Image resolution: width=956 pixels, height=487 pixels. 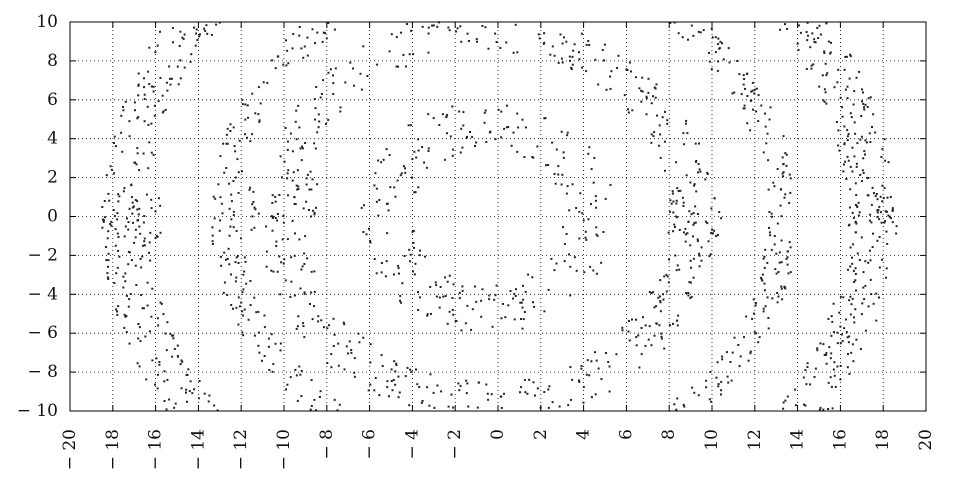 I want to click on x-tick-label: 16, so click(x=840, y=440).